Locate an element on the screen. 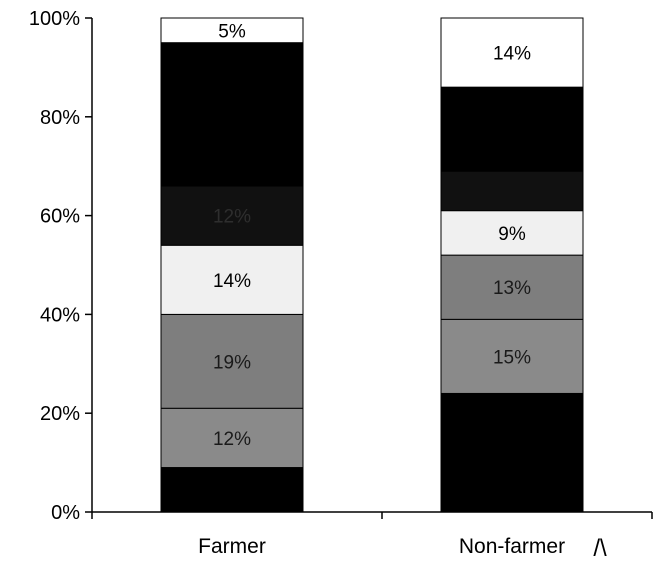 The width and height of the screenshot is (662, 562). data-label: 5% is located at coordinates (232, 31).